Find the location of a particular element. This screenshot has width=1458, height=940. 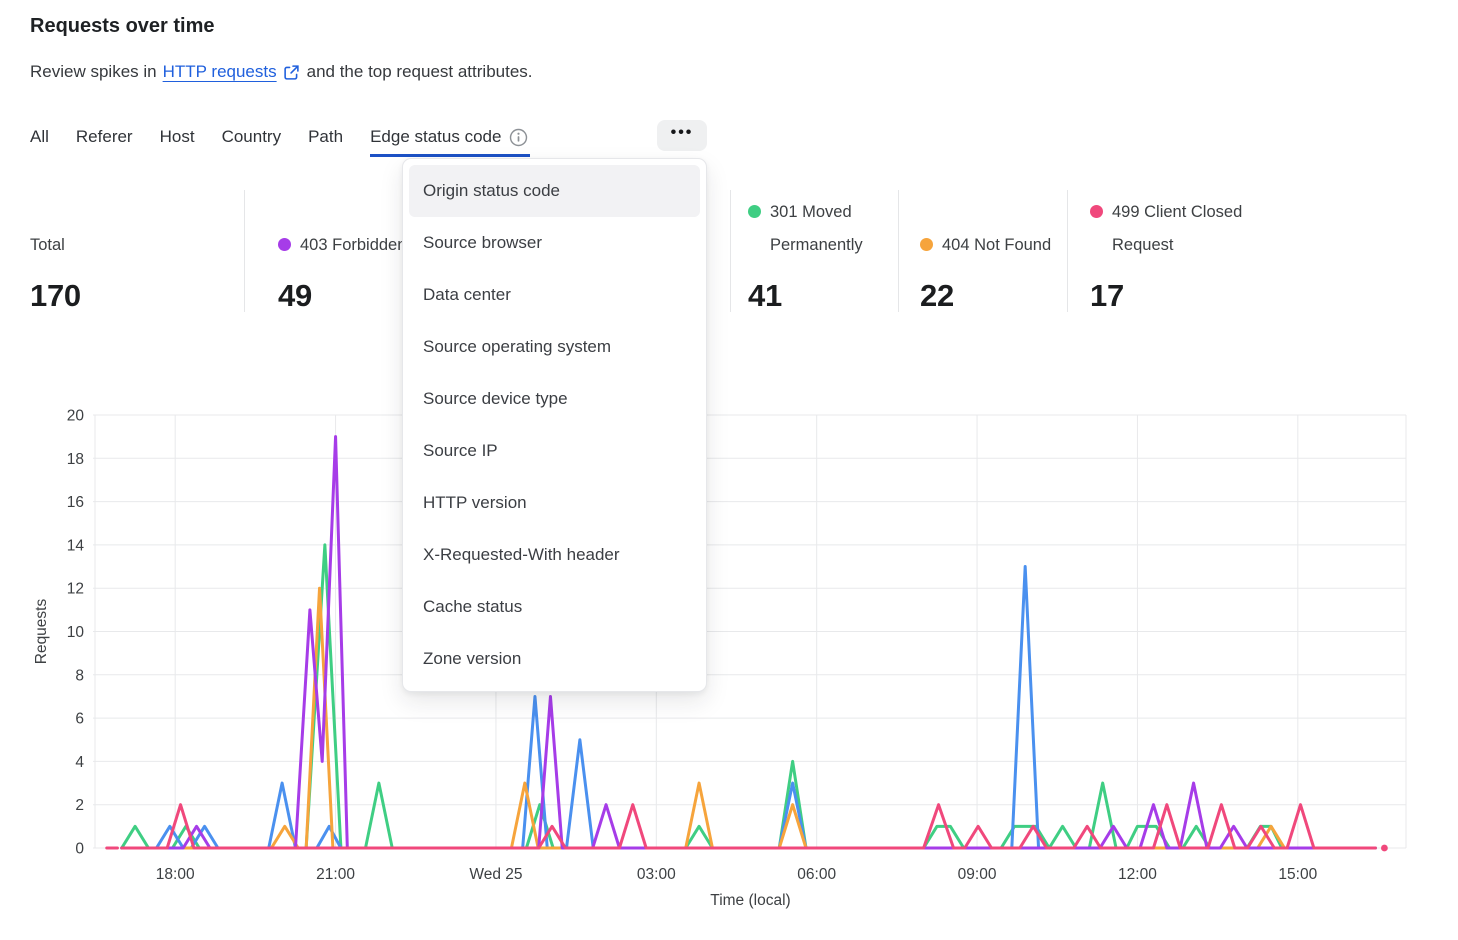

menu-item-cache-status: Cache status is located at coordinates (473, 606).